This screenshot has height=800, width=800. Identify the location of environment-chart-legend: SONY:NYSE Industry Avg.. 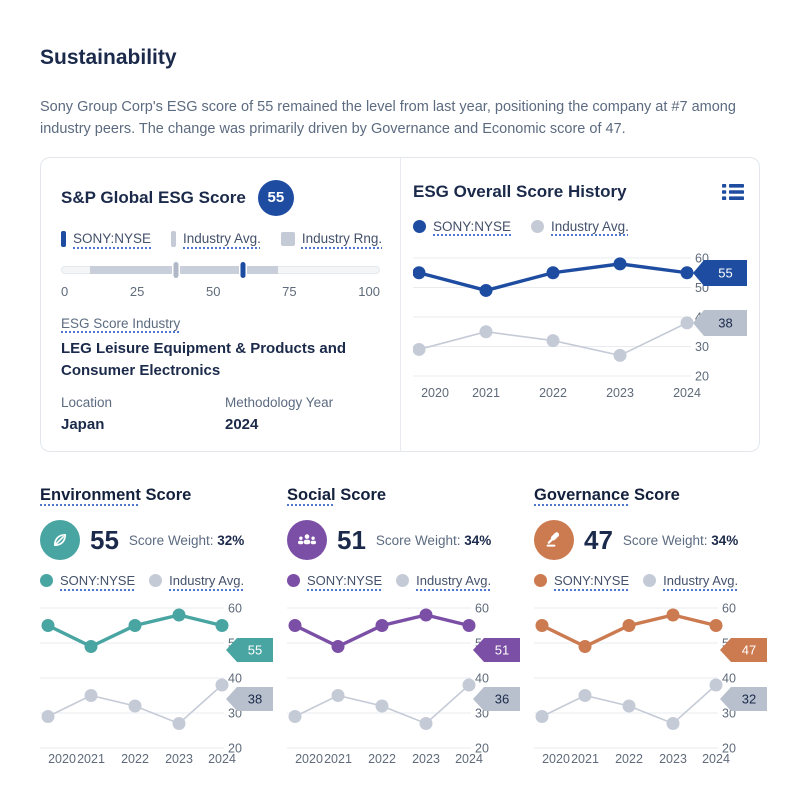
(156, 580).